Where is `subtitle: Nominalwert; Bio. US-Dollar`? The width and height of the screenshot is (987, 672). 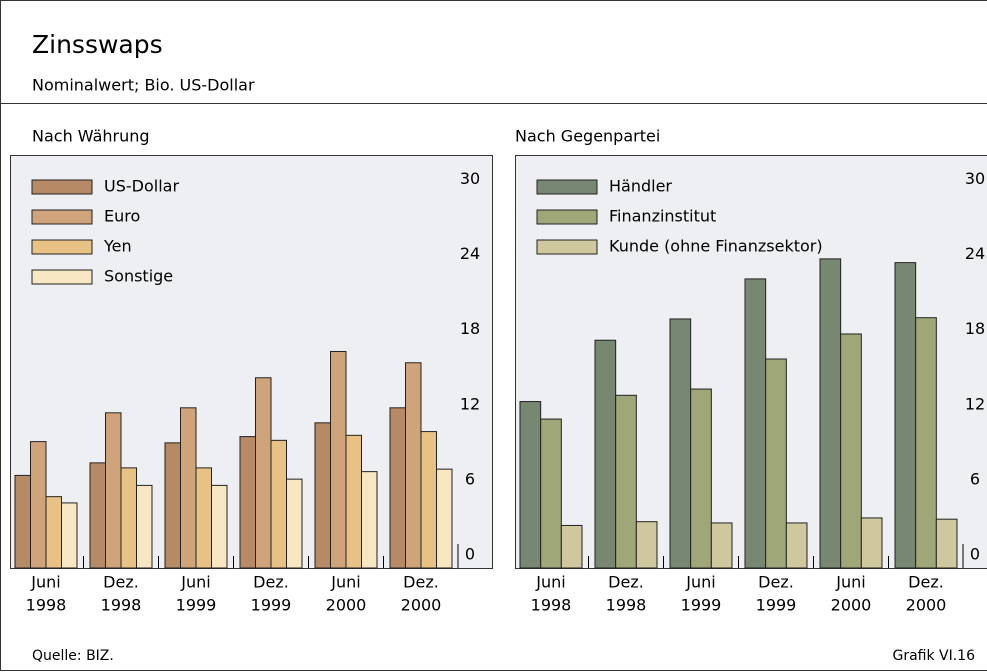
subtitle: Nominalwert; Bio. US-Dollar is located at coordinates (143, 85).